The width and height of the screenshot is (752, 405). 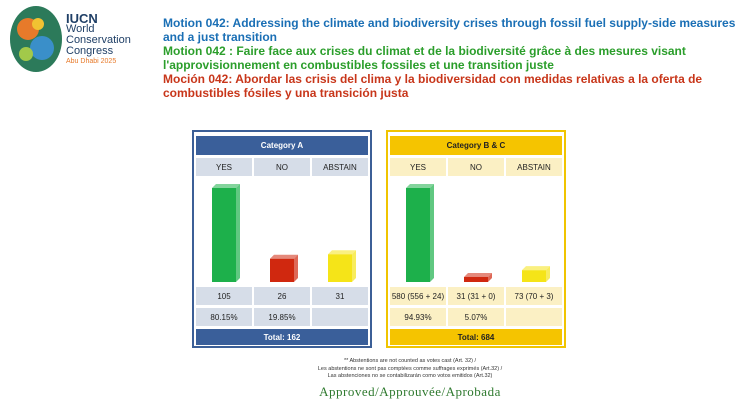 What do you see at coordinates (98, 40) in the screenshot?
I see `logo-text: Conservation` at bounding box center [98, 40].